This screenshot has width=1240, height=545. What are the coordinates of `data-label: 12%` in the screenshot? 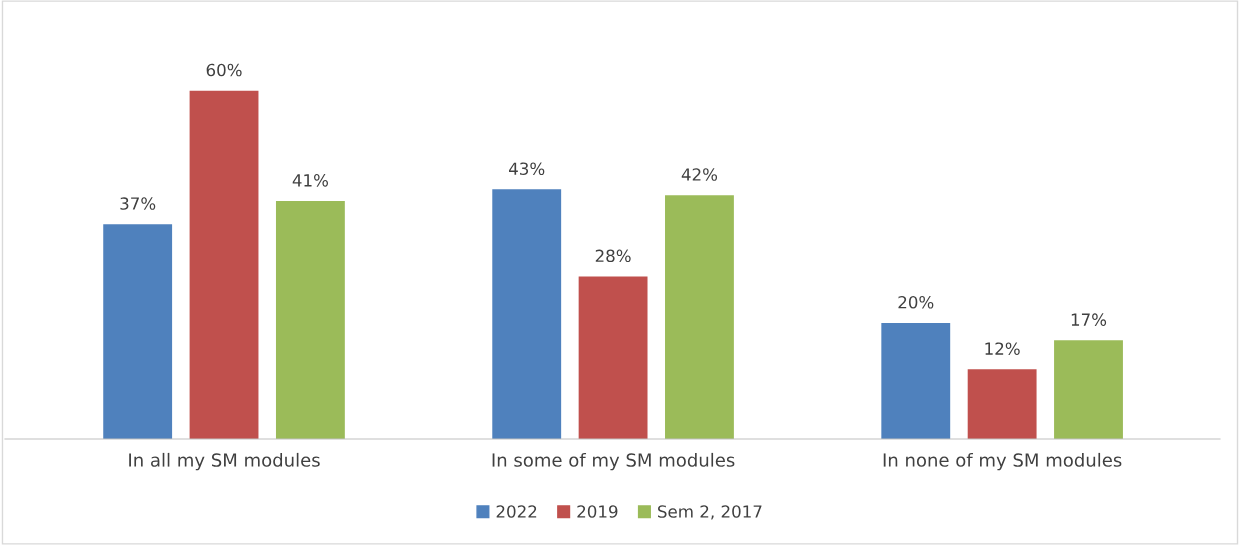 It's located at (1002, 348).